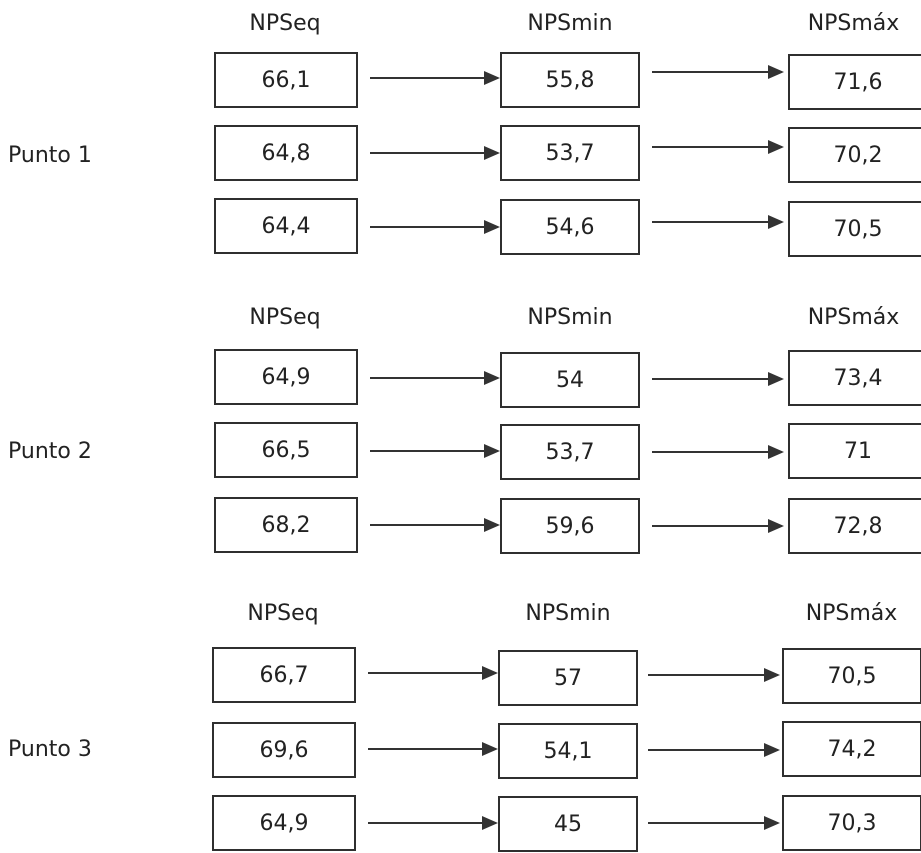 Image resolution: width=921 pixels, height=853 pixels. What do you see at coordinates (570, 526) in the screenshot?
I see `value-box-npsmin: 59,6` at bounding box center [570, 526].